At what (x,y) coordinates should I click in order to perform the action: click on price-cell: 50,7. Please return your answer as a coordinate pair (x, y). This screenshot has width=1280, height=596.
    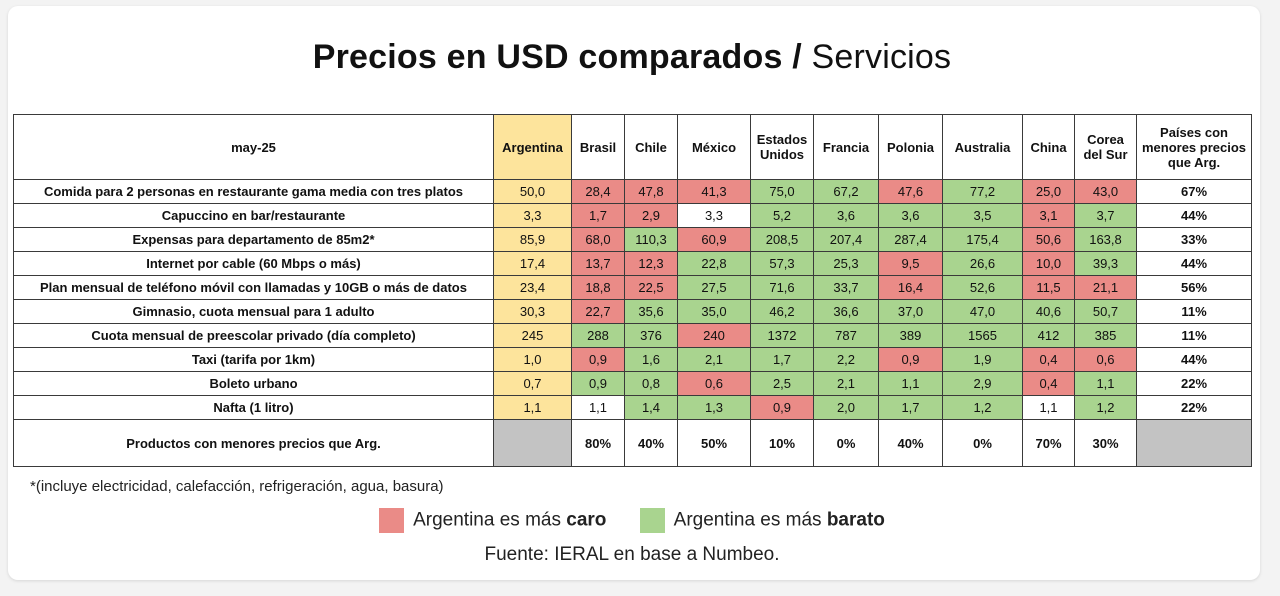
    Looking at the image, I should click on (1105, 311).